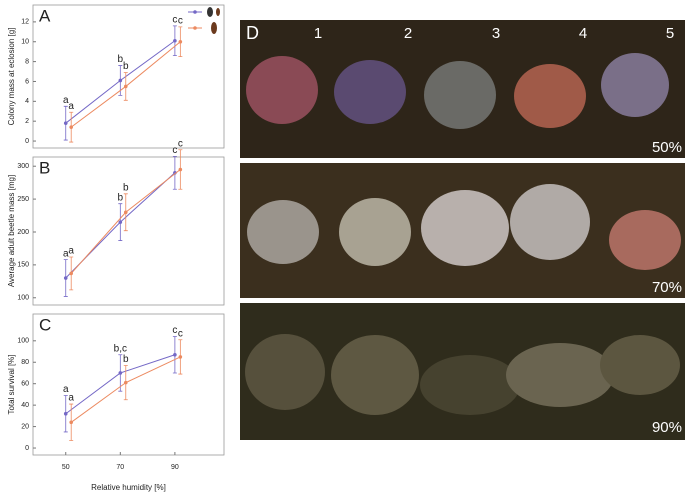 This screenshot has width=685, height=495. Describe the element at coordinates (23, 265) in the screenshot. I see `y-tick-label: 150` at that location.